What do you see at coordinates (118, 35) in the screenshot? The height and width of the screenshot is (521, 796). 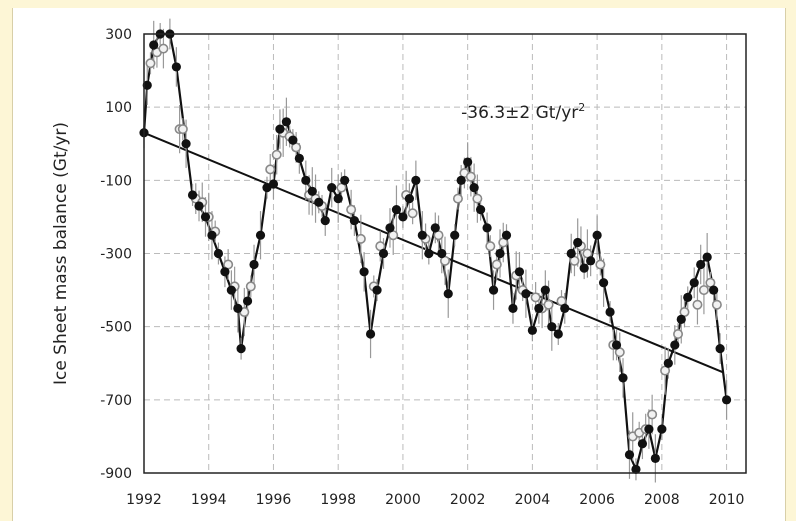 I see `y-tick-label: 300` at bounding box center [118, 35].